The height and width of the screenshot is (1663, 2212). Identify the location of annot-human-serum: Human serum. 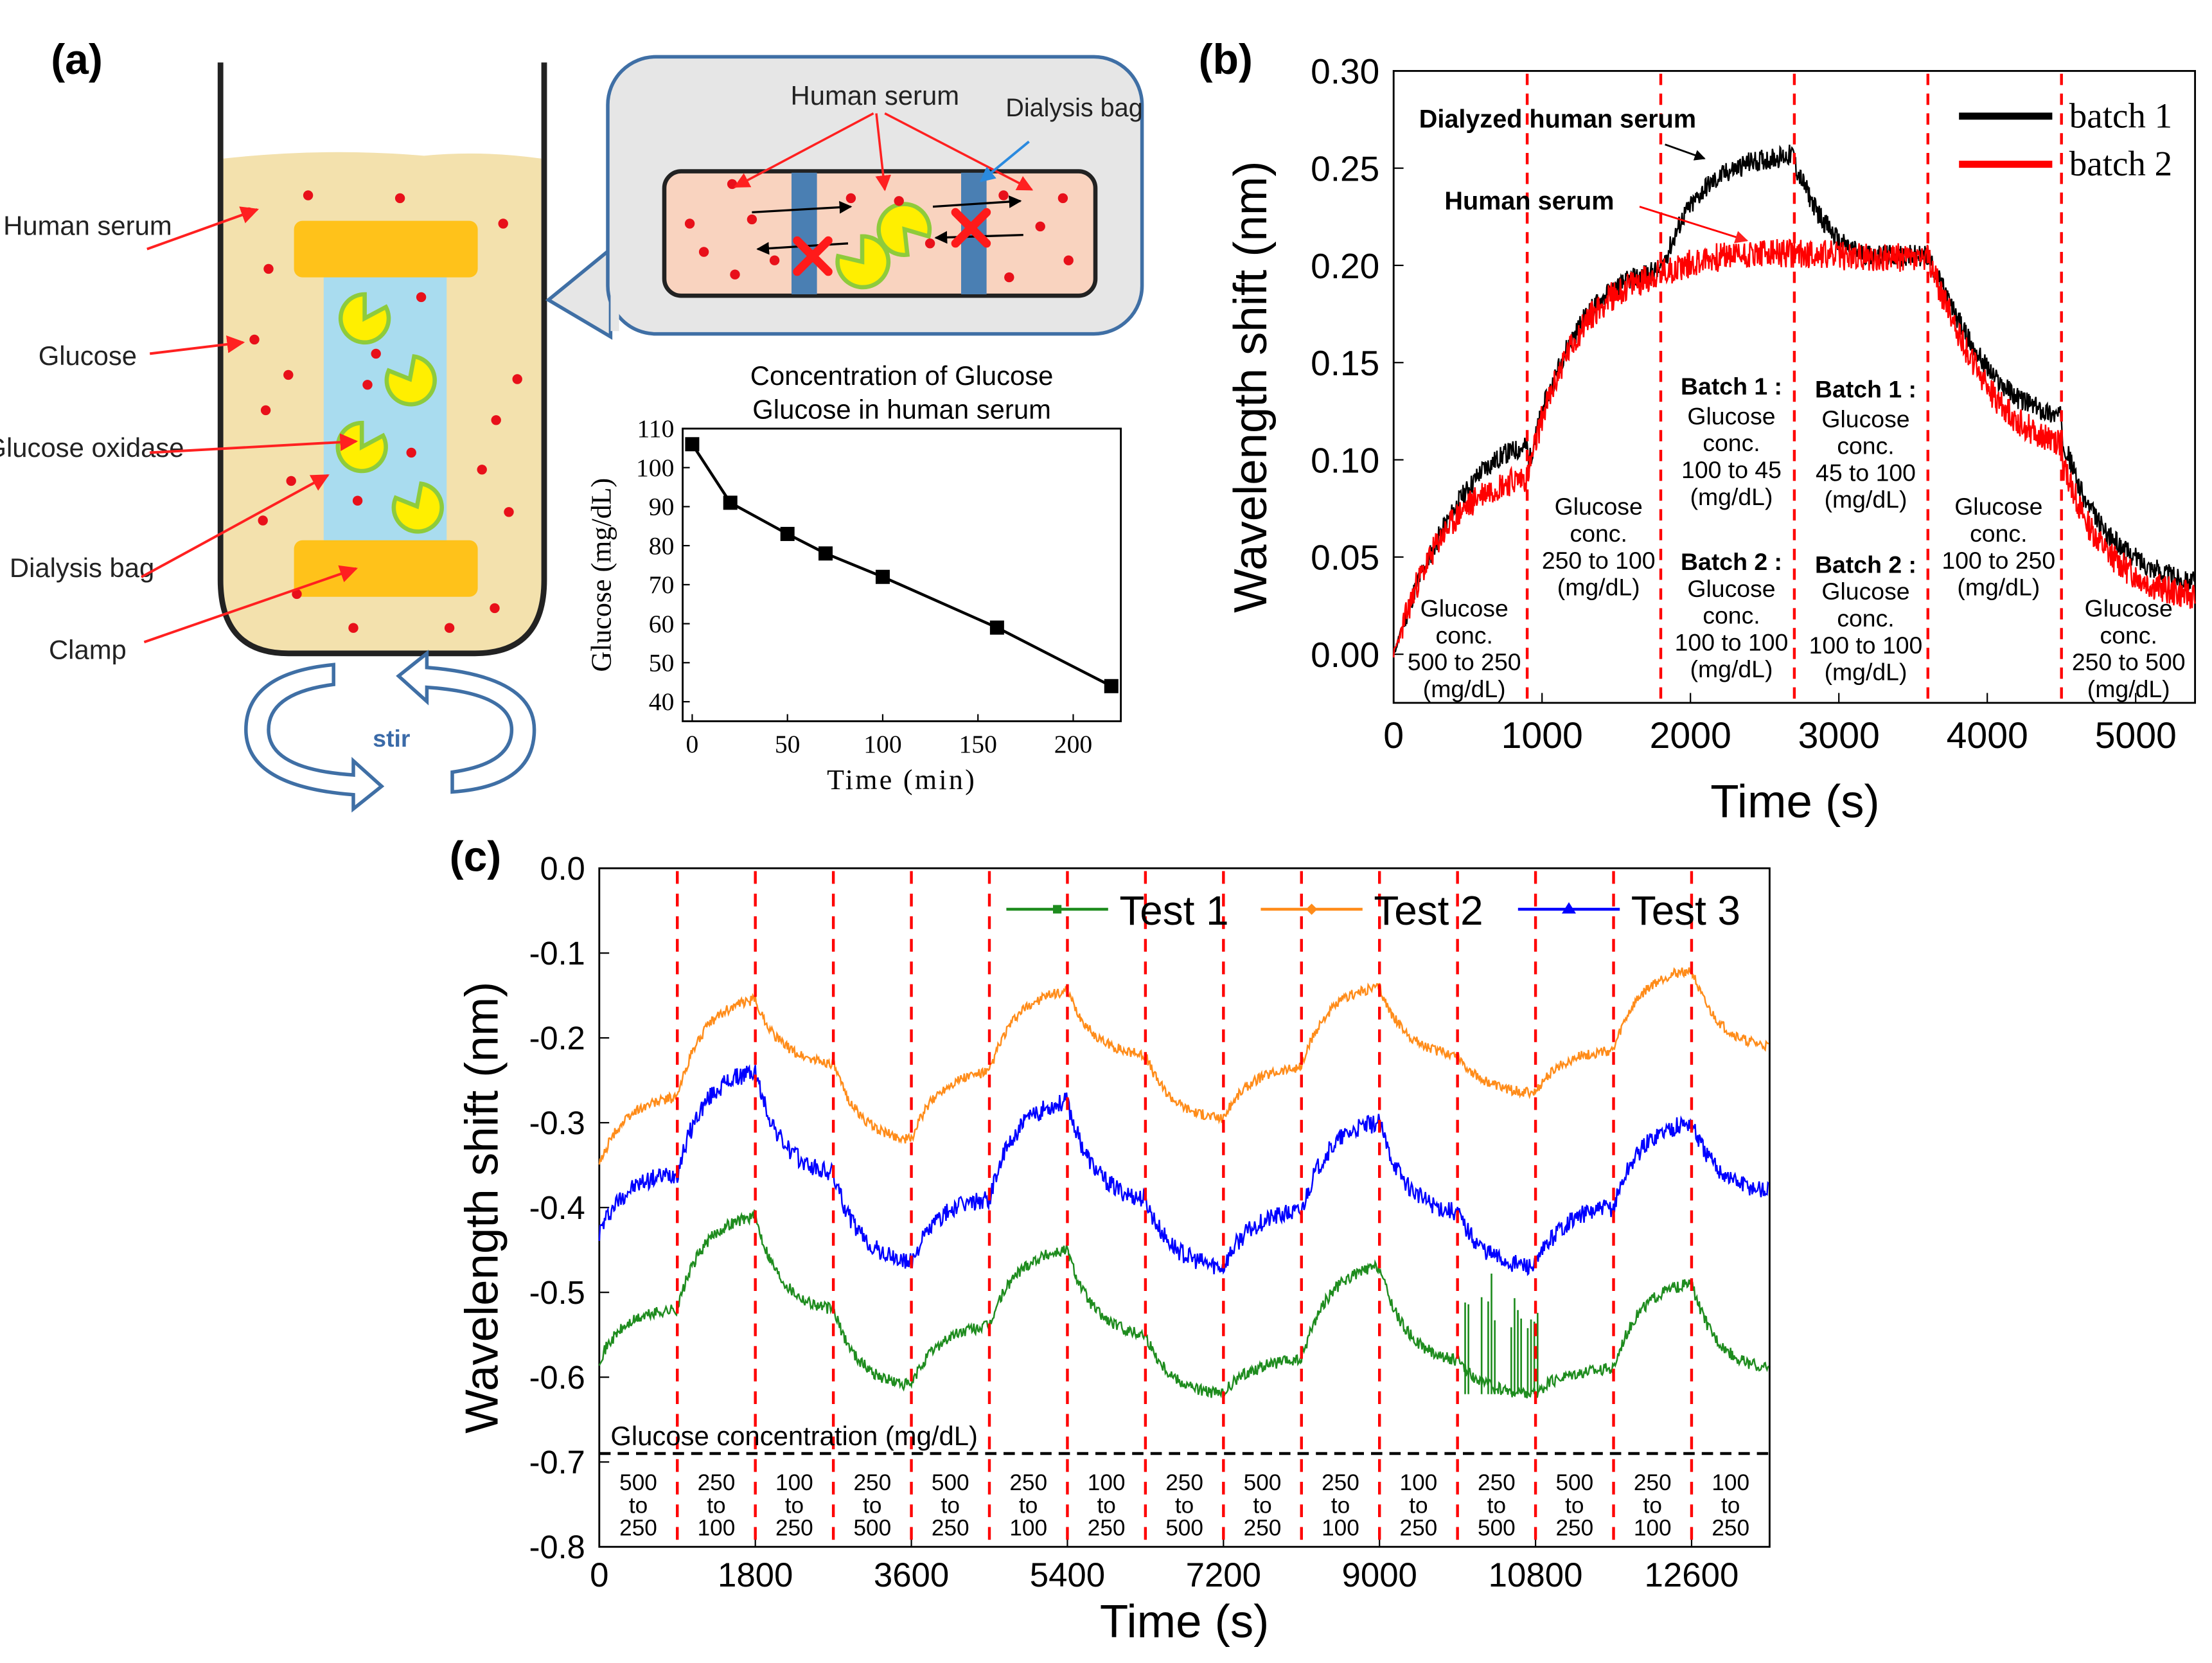
(1529, 201).